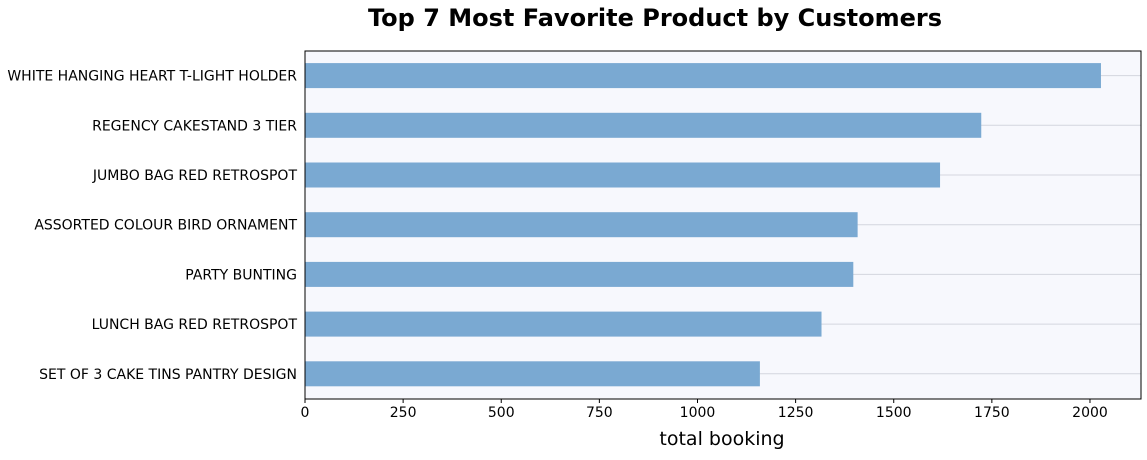 The height and width of the screenshot is (460, 1147). Describe the element at coordinates (1090, 413) in the screenshot. I see `x-tick-label: 2000` at that location.